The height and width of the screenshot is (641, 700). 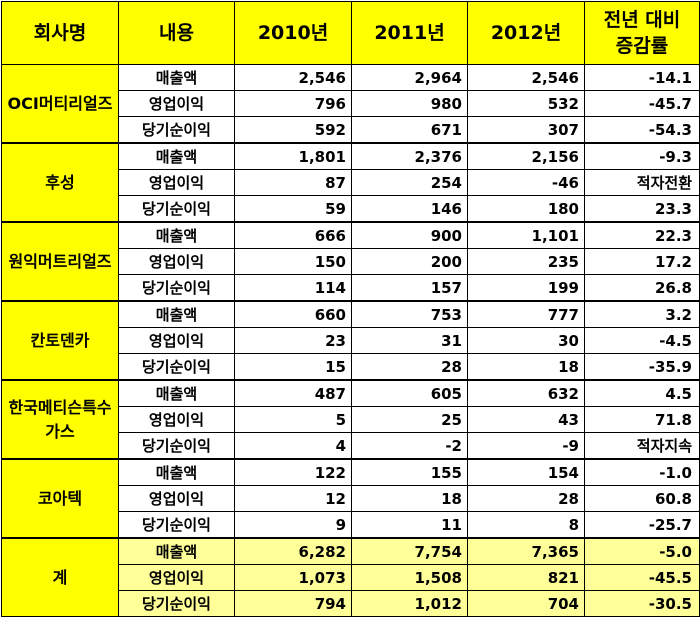 I want to click on table-row: 영업이익 12 18 28 60.8, so click(x=351, y=498).